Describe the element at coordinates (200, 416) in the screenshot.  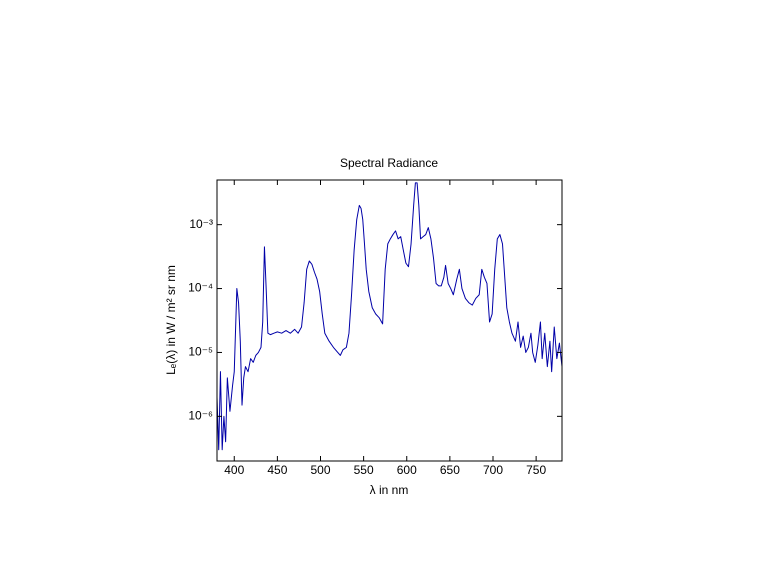
I see `y-tick-label: 10⁻⁶` at that location.